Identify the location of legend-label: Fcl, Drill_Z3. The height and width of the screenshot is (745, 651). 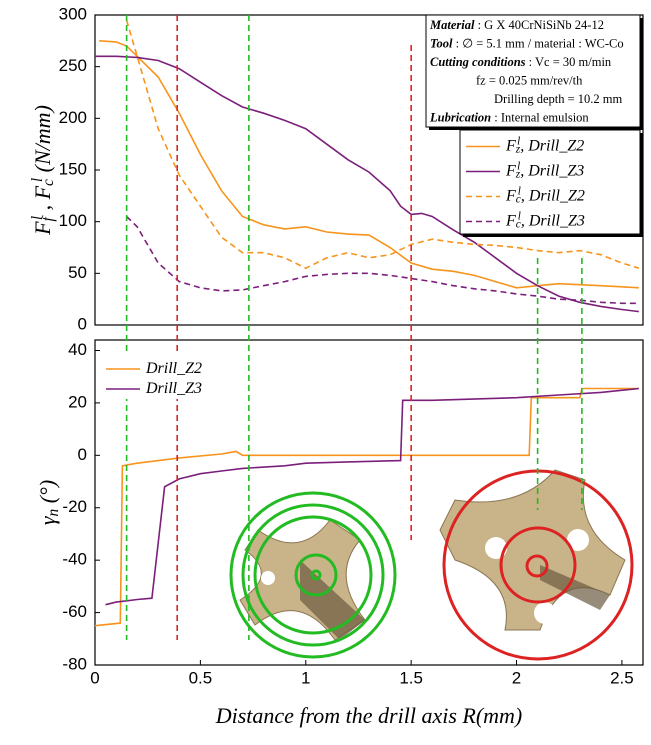
(545, 220).